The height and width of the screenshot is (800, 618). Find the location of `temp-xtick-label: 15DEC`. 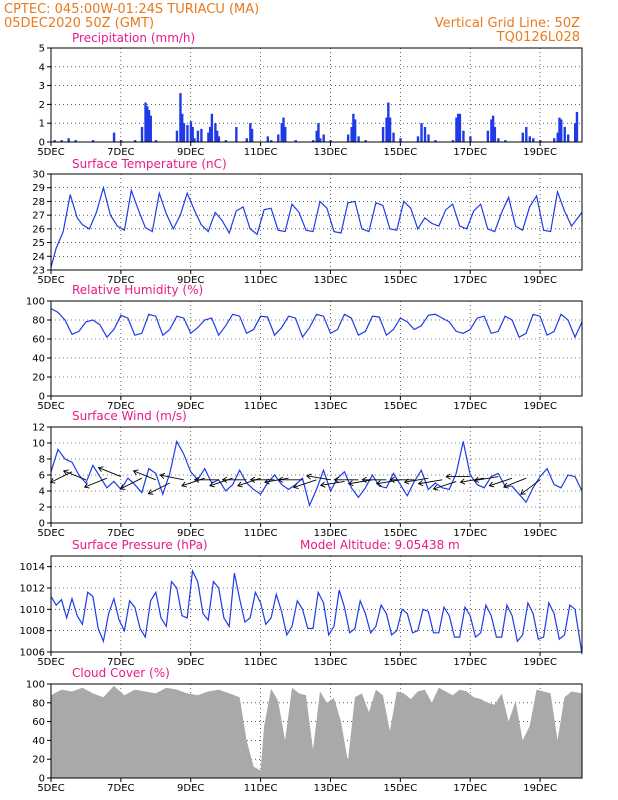

temp-xtick-label: 15DEC is located at coordinates (400, 280).